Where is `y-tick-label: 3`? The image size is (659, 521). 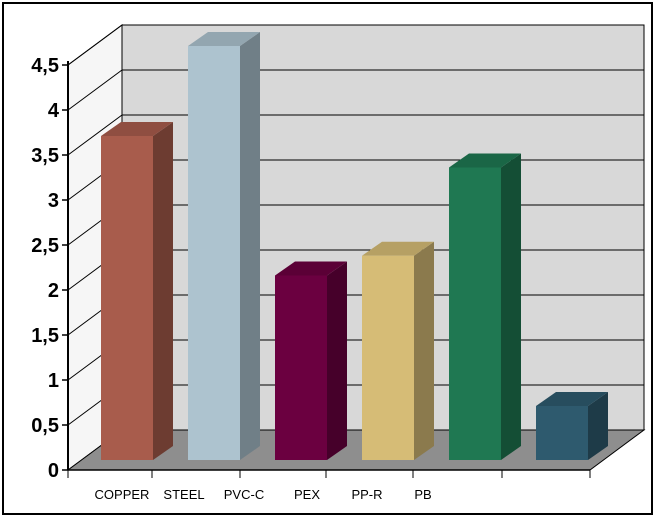
y-tick-label: 3 is located at coordinates (53, 201).